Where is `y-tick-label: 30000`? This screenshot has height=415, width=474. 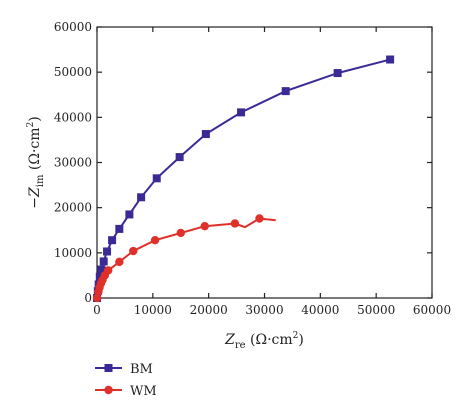 y-tick-label: 30000 is located at coordinates (73, 163).